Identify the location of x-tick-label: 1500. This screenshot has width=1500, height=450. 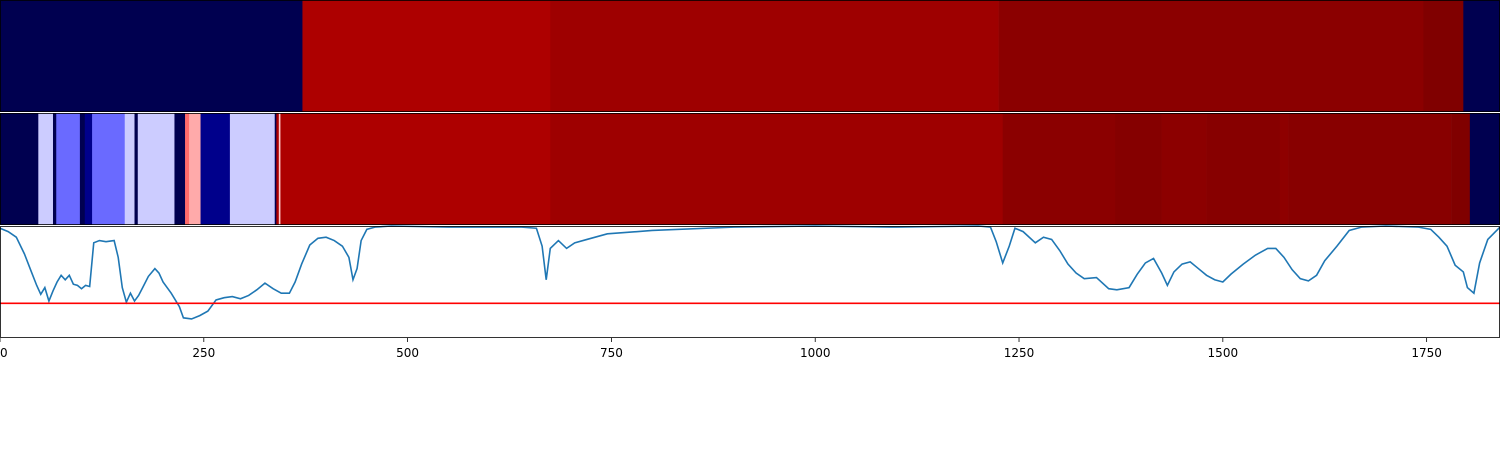
(1223, 353).